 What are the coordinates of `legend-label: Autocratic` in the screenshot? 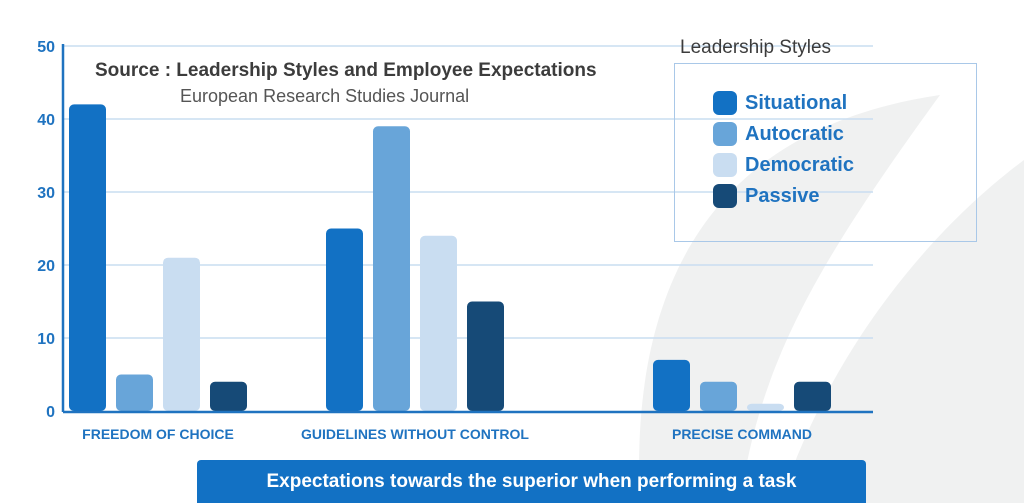 It's located at (794, 133).